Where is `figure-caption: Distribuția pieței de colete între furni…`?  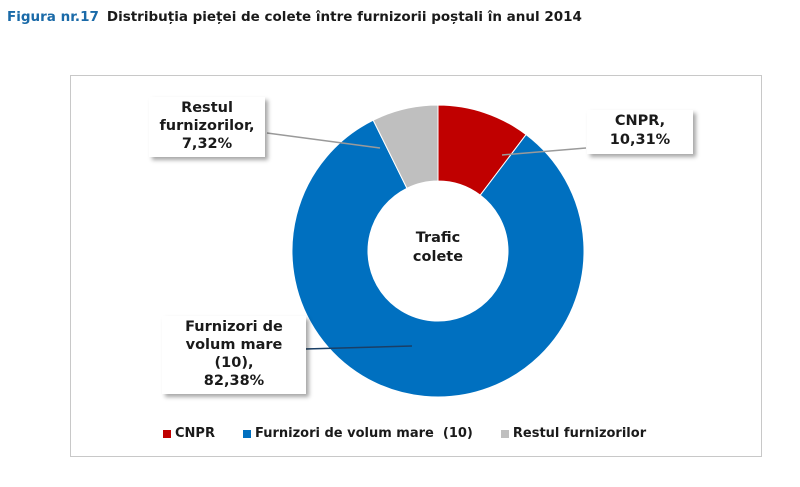
figure-caption: Distribuția pieței de colete între furni… is located at coordinates (344, 17).